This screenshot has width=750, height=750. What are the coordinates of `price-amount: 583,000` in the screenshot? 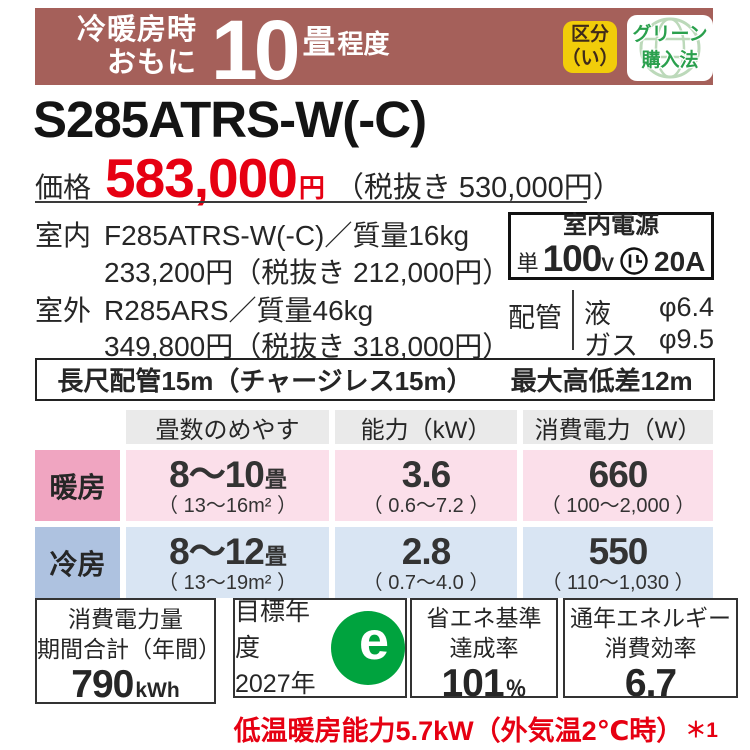 It's located at (201, 178).